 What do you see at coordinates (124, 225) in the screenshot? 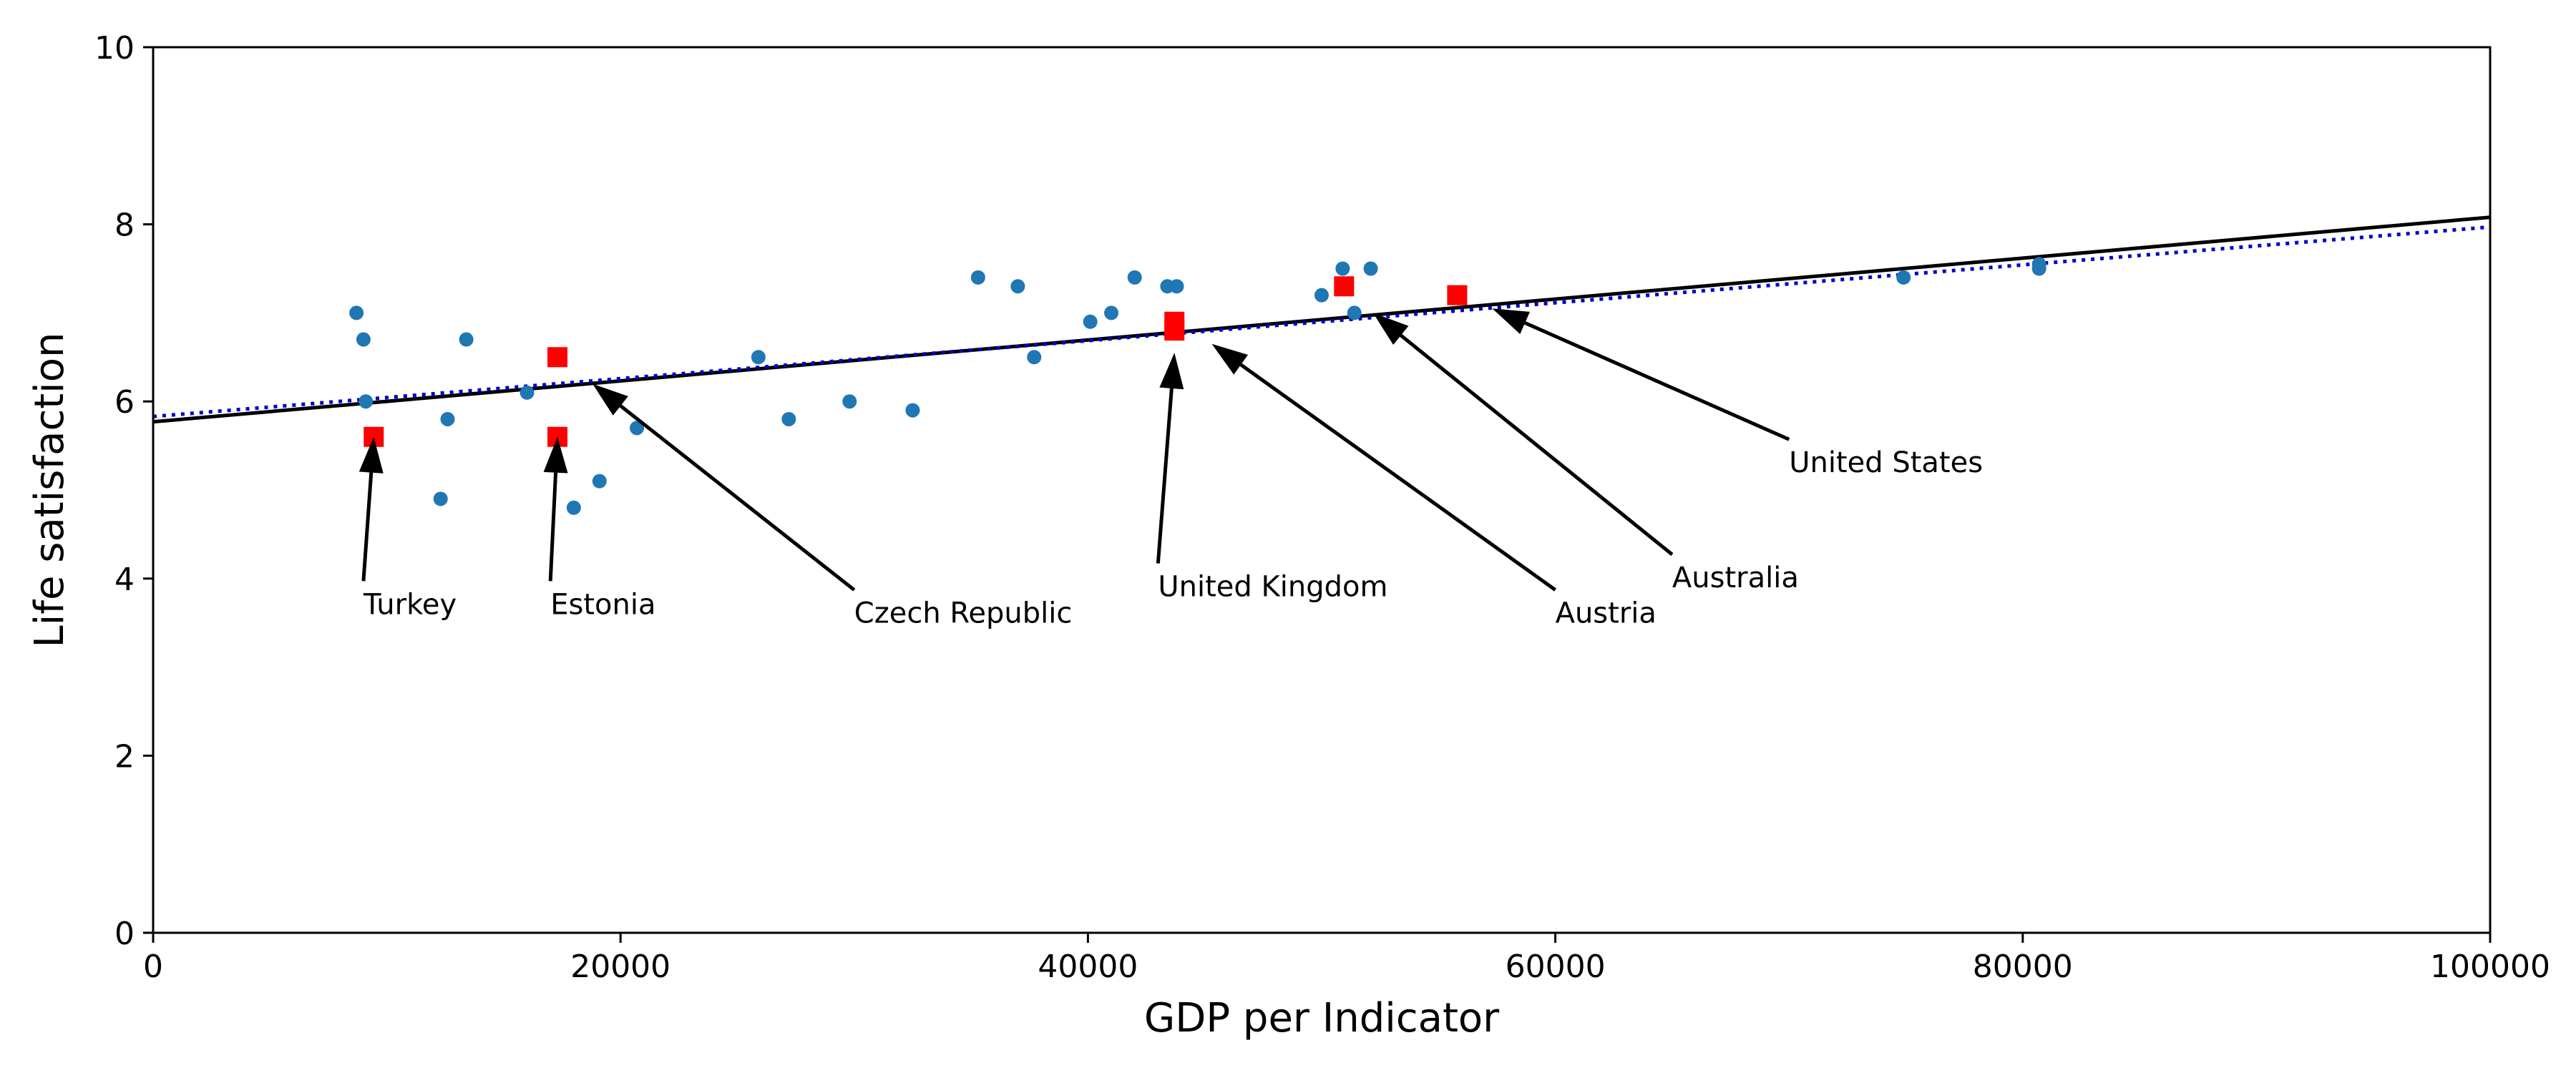
I see `y-tick-label: 8` at bounding box center [124, 225].